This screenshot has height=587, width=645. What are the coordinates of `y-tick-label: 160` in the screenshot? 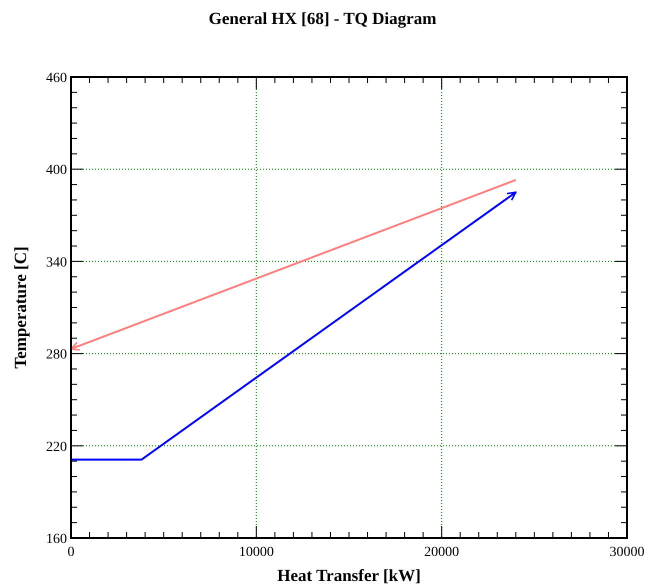 It's located at (56, 539).